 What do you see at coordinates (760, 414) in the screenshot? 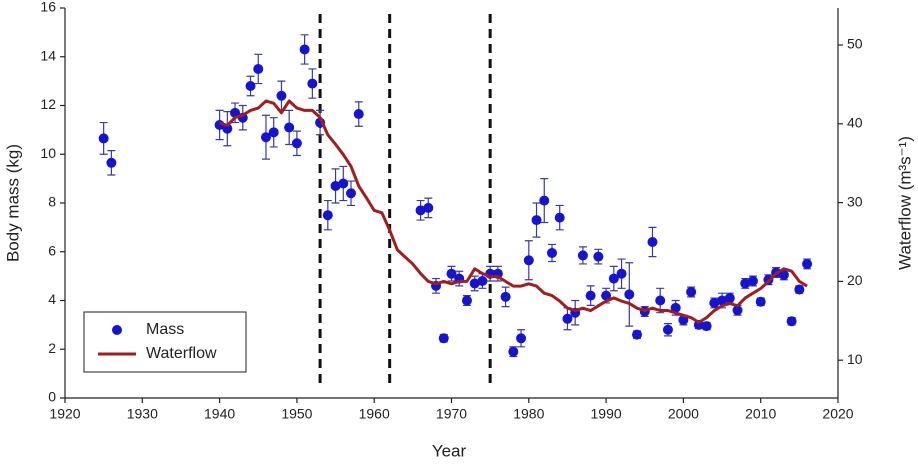
I see `x-tick-label: 2010` at bounding box center [760, 414].